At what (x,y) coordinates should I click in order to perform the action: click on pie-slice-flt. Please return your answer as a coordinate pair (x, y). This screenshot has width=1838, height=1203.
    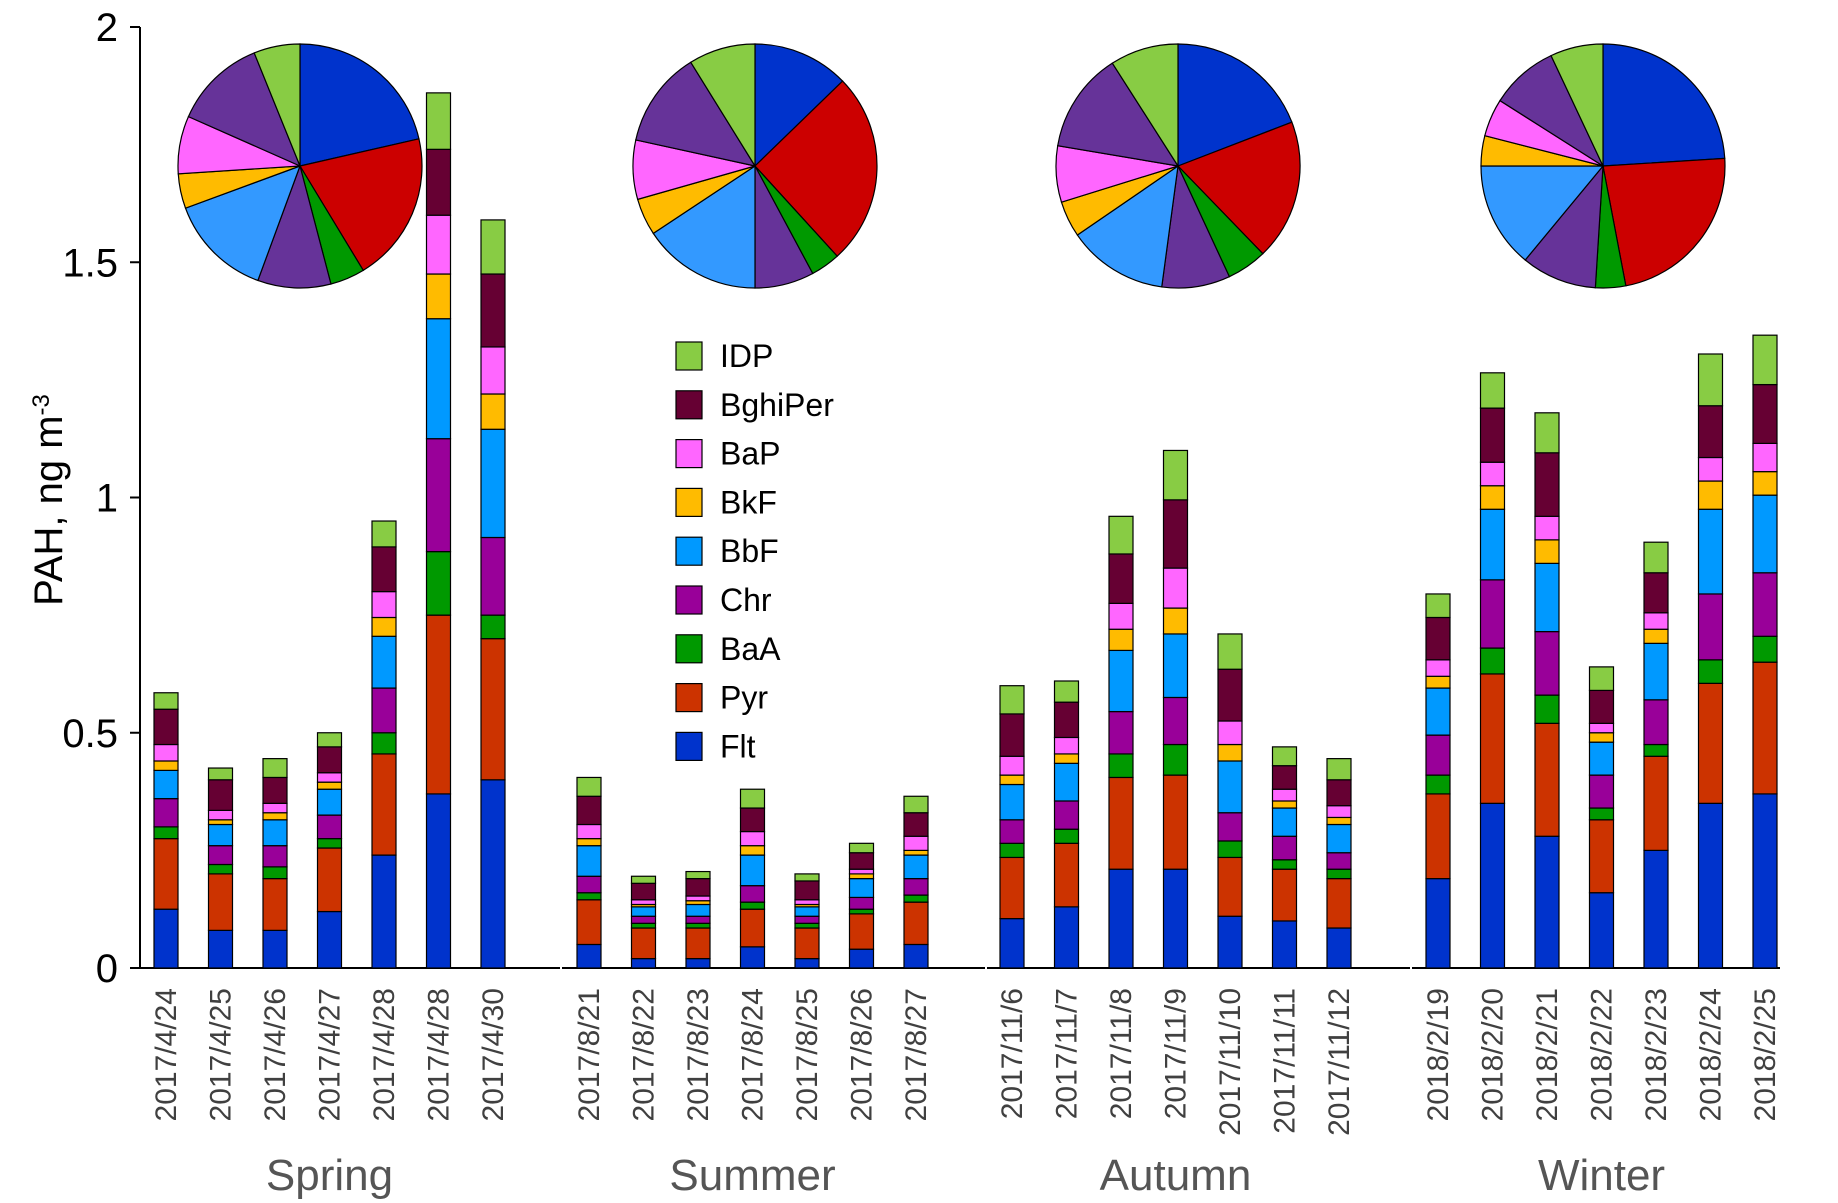
    Looking at the image, I should click on (1235, 105).